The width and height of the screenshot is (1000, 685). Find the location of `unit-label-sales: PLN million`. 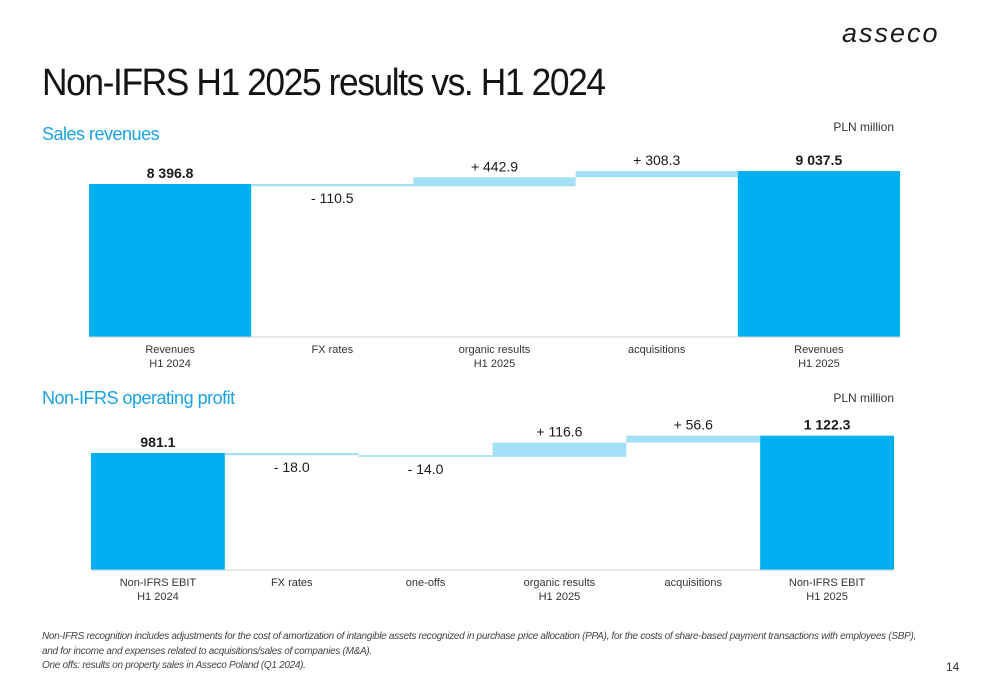

unit-label-sales: PLN million is located at coordinates (863, 127).